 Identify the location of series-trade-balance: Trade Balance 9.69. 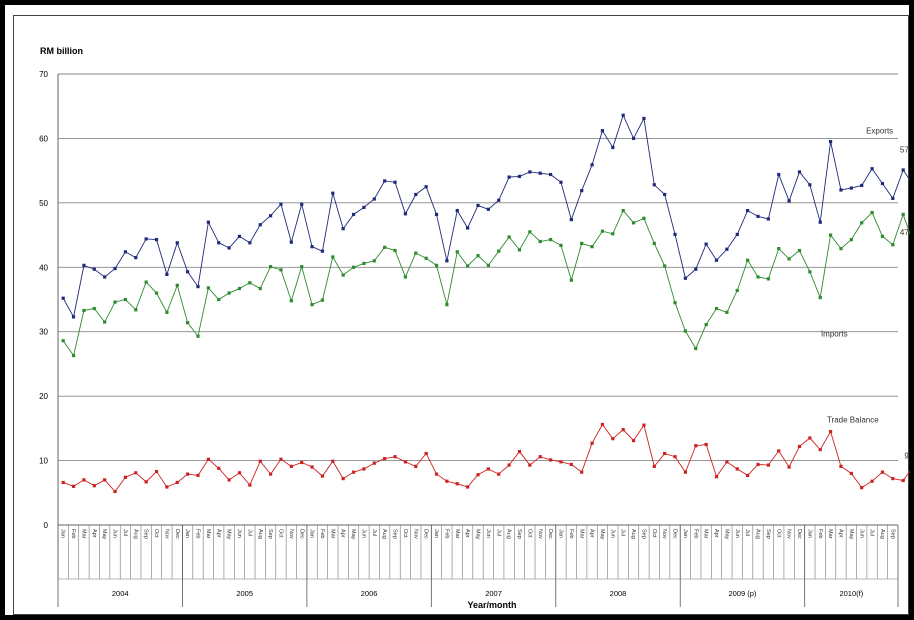
(485, 454).